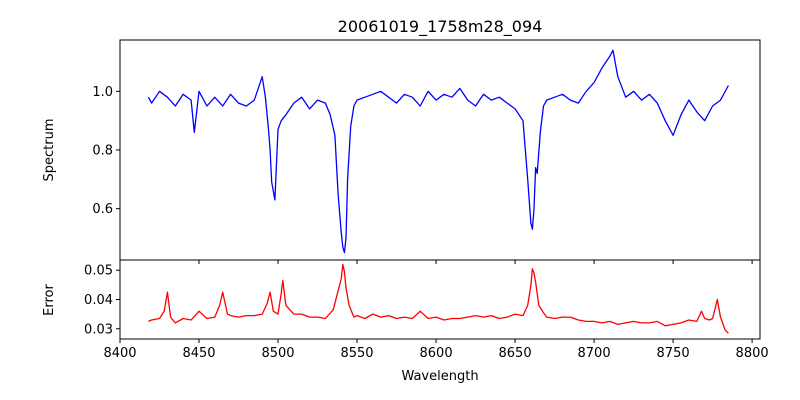 This screenshot has width=800, height=400. What do you see at coordinates (49, 300) in the screenshot?
I see `error-y-axis-label: Error` at bounding box center [49, 300].